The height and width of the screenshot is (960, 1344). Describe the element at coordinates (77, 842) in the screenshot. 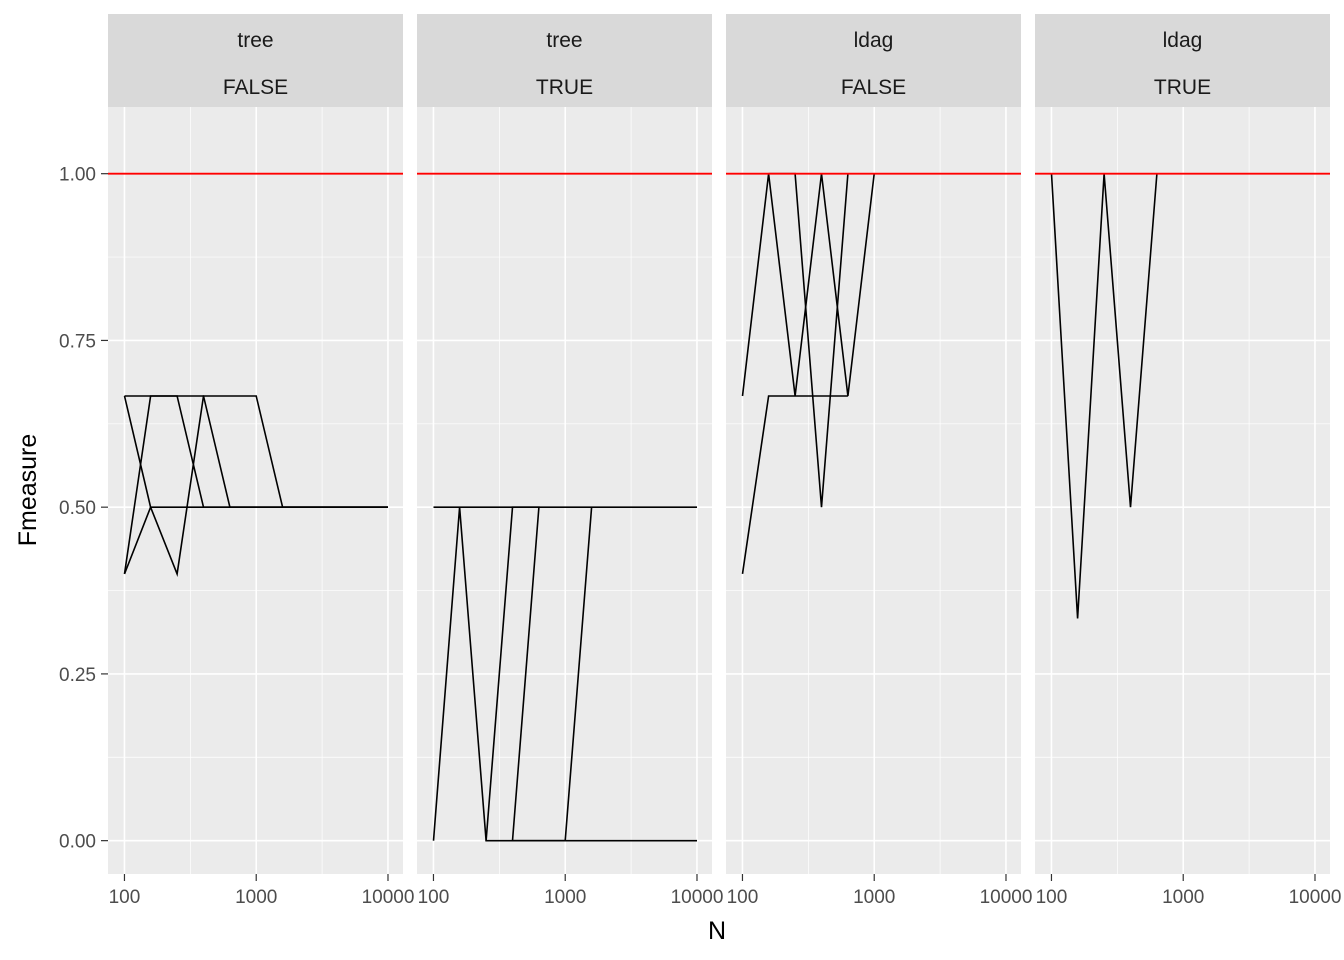

I see `y-tick-label: 0.00` at that location.